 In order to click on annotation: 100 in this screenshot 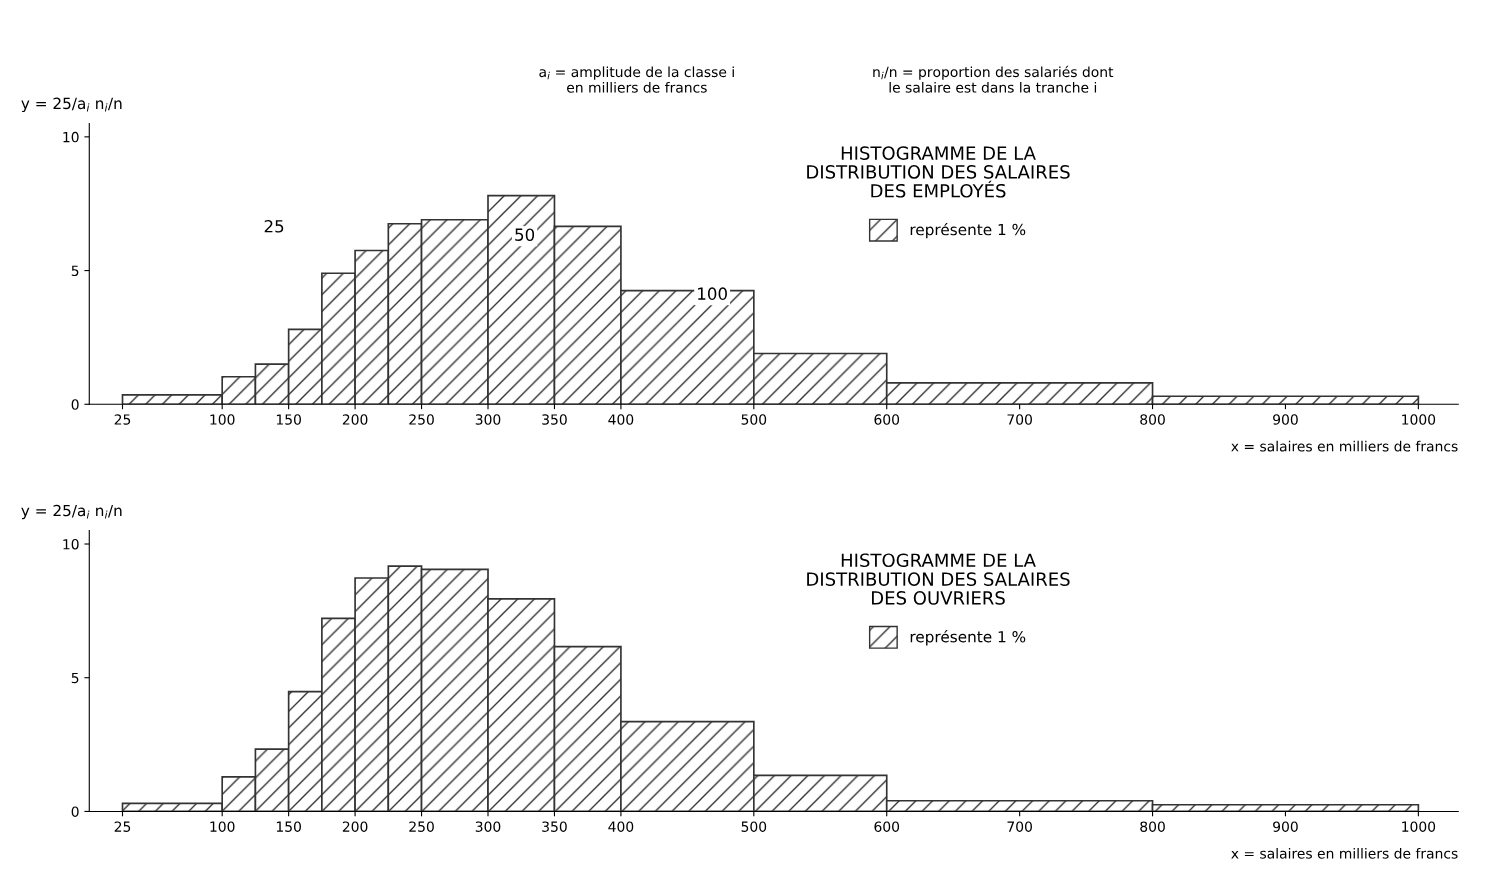, I will do `click(712, 293)`.